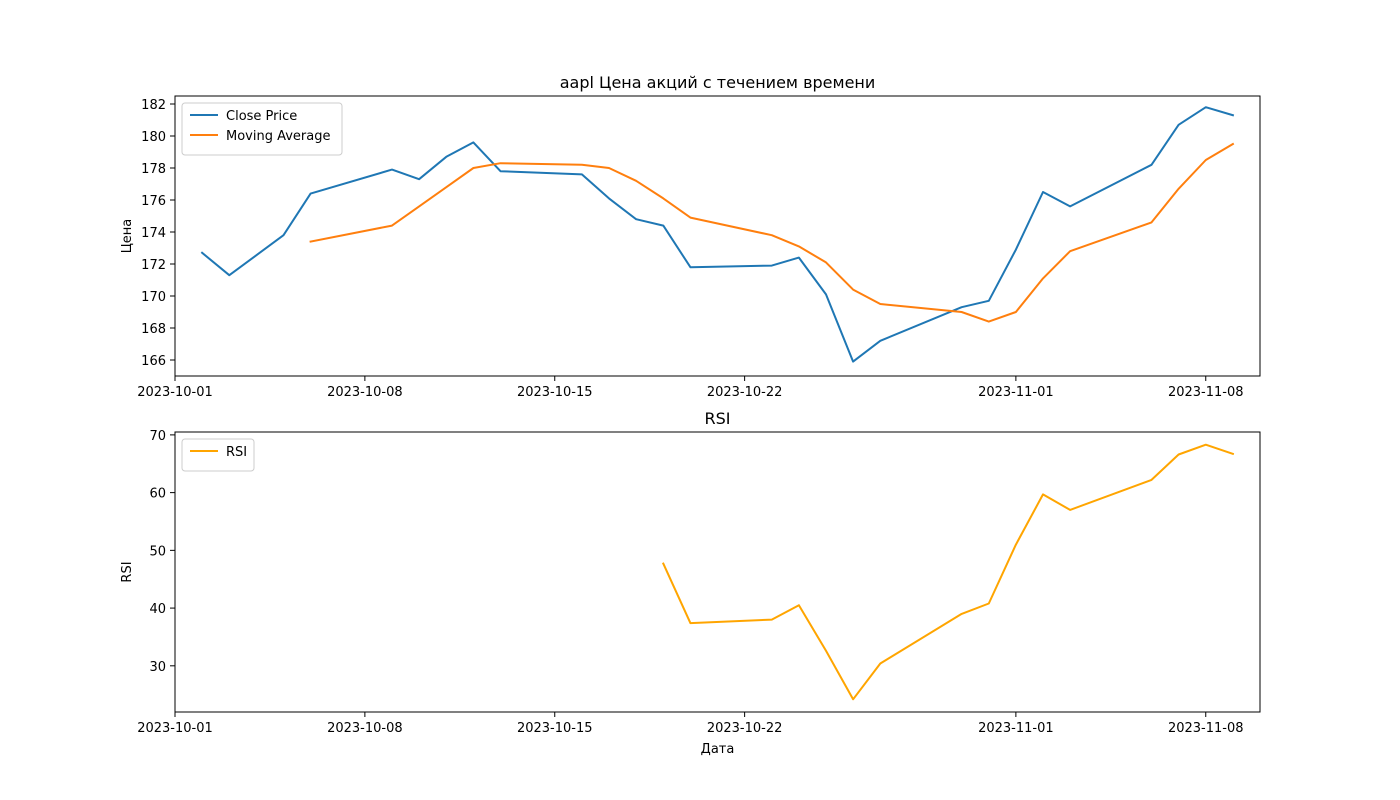 Image resolution: width=1400 pixels, height=800 pixels. I want to click on y-tick-label: 182, so click(153, 105).